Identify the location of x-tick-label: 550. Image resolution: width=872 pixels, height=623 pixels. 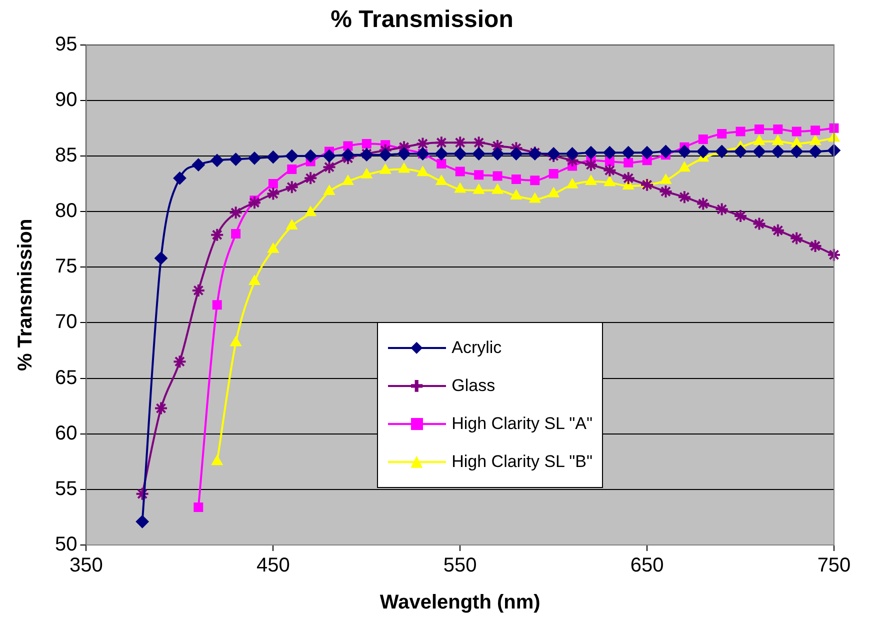
(460, 565).